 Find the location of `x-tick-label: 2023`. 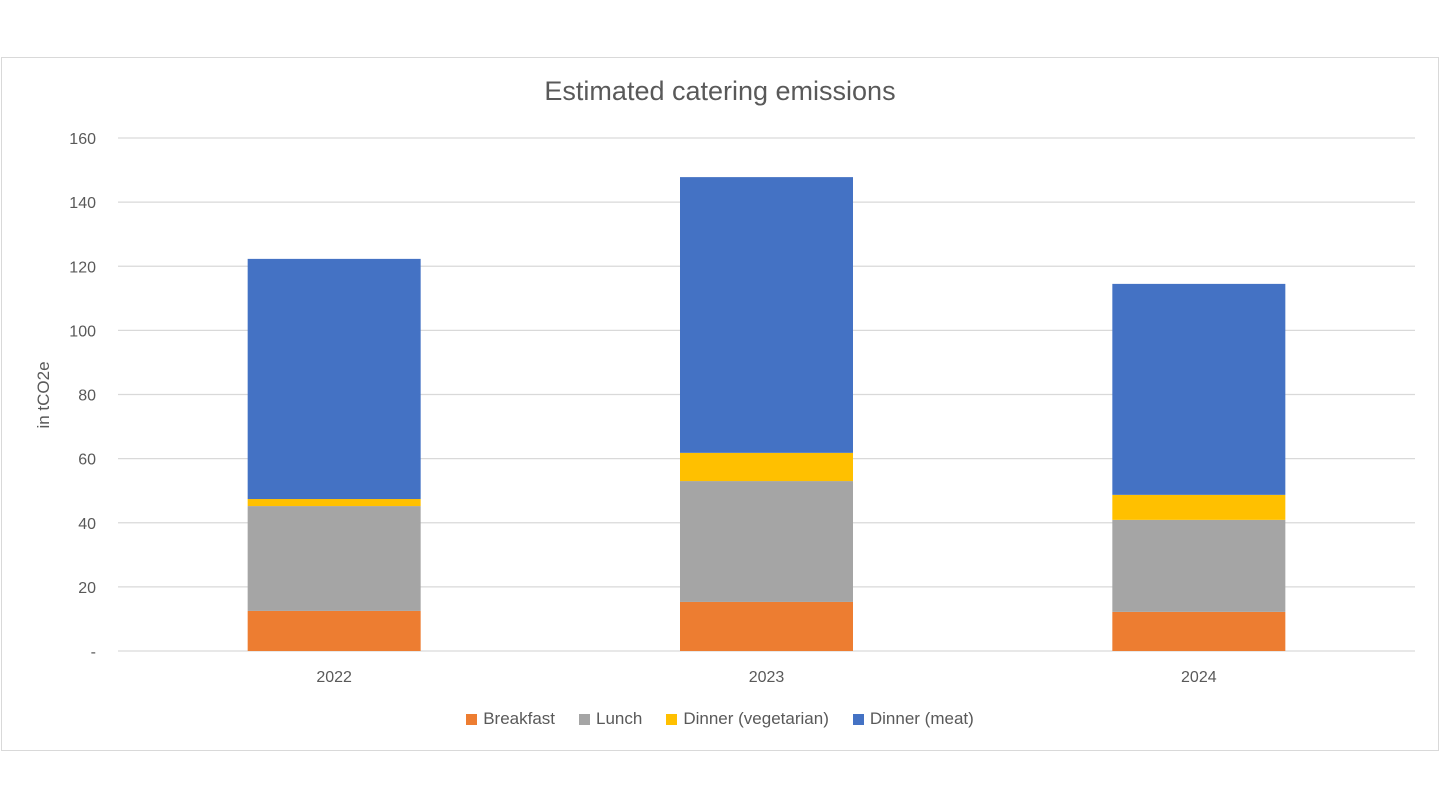

x-tick-label: 2023 is located at coordinates (767, 677).